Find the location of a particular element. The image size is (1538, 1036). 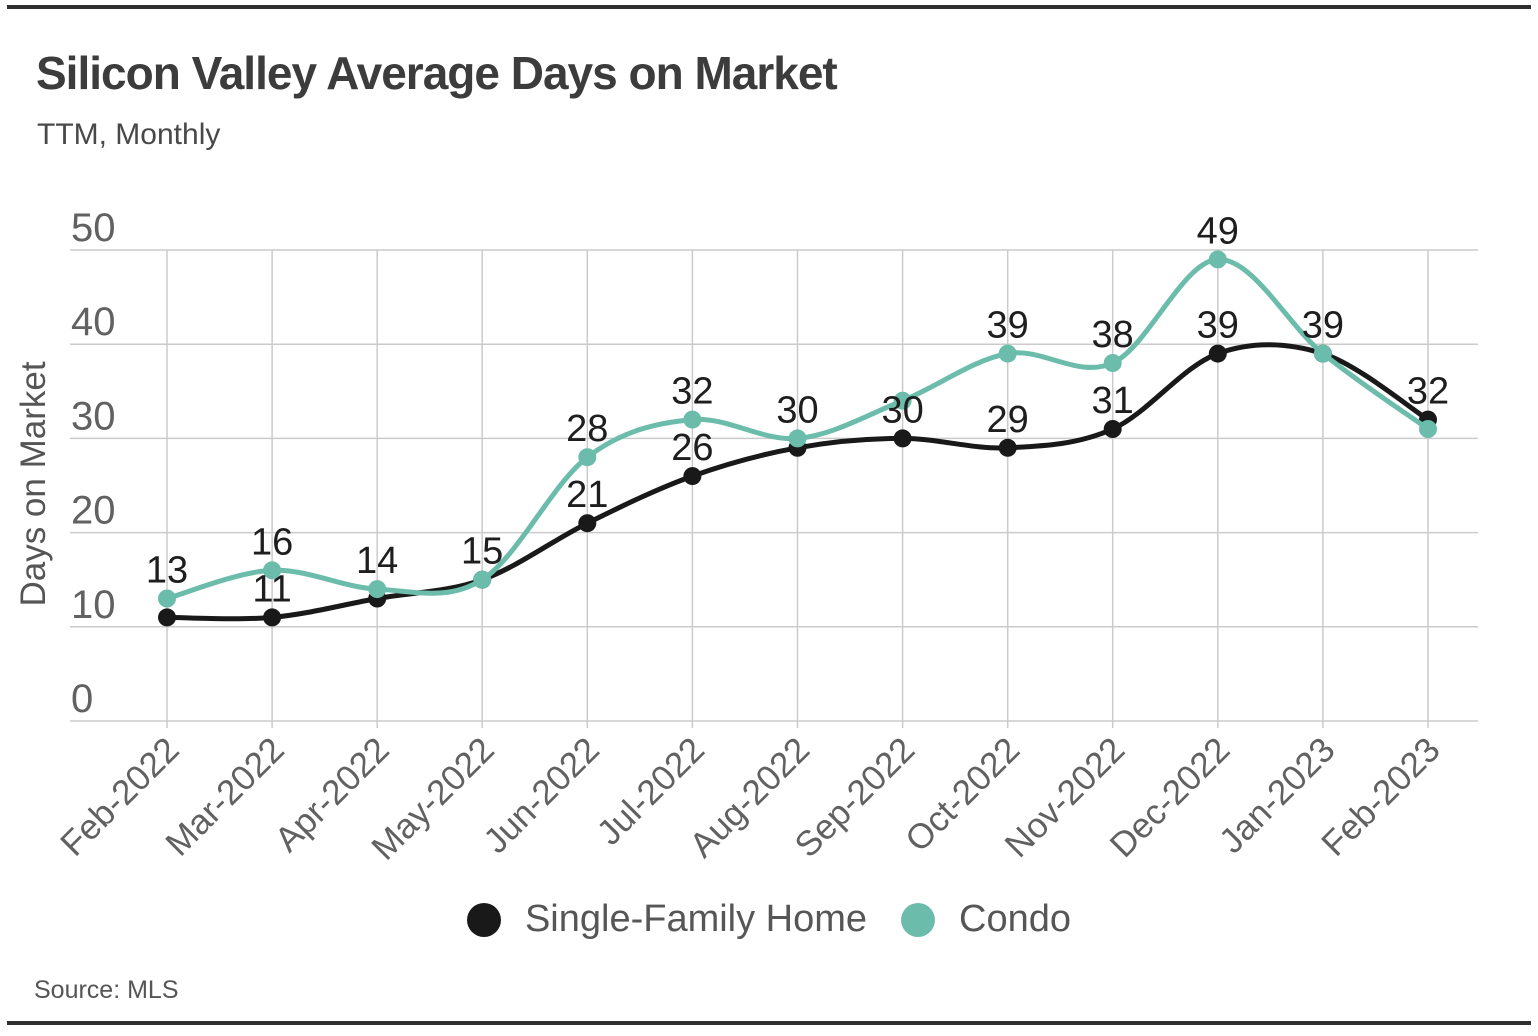

data-point-single-family-home-mar-2022 is located at coordinates (272, 617).